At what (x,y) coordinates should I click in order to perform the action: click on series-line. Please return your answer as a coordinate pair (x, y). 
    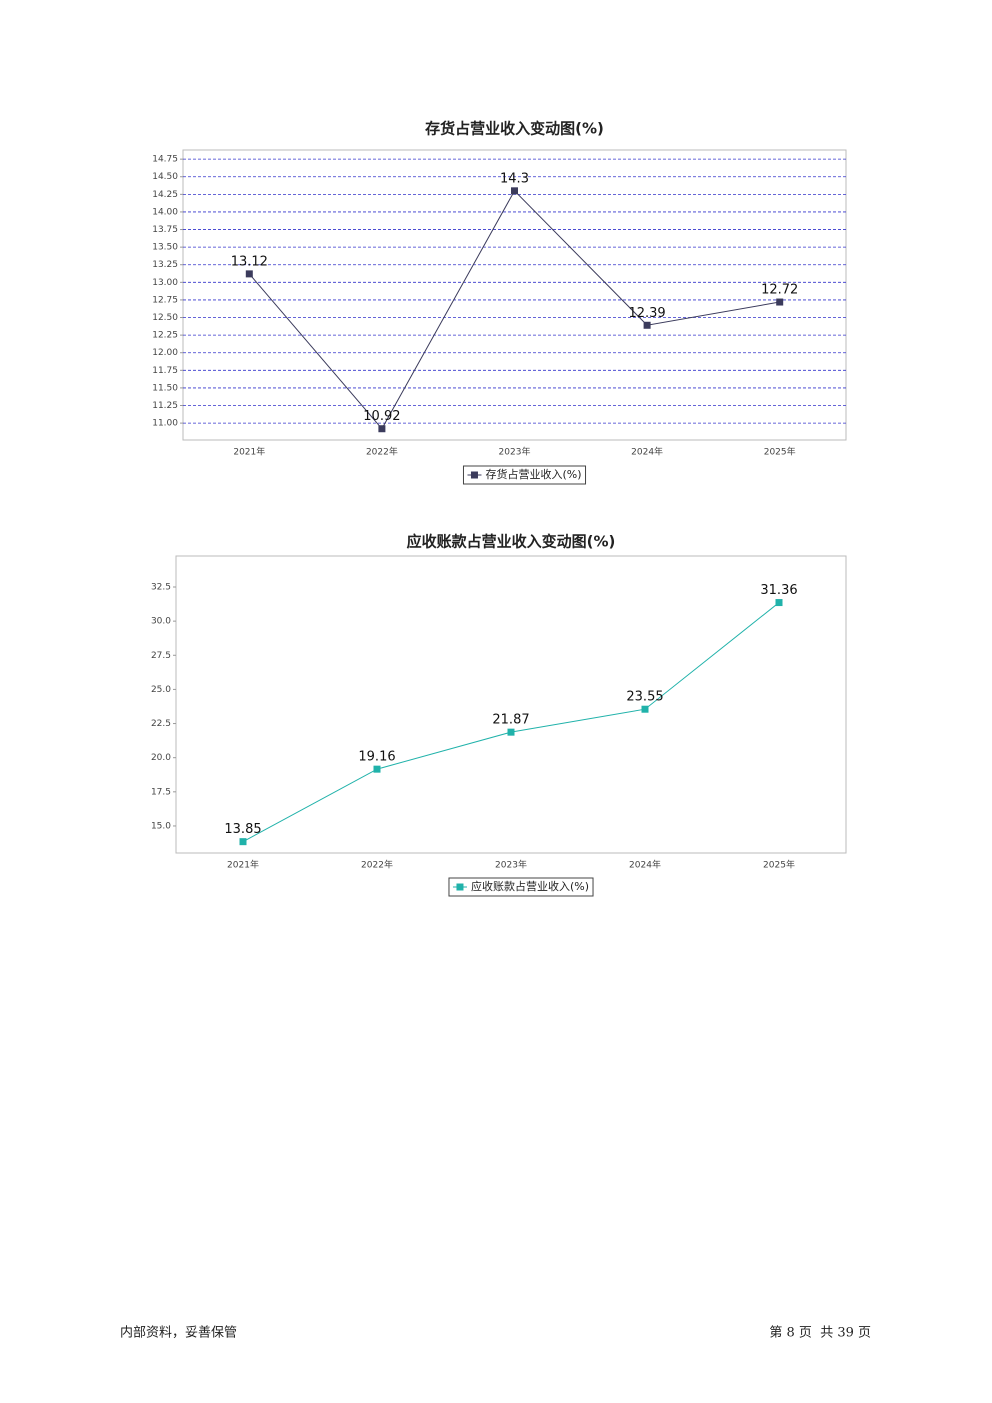
    Looking at the image, I should click on (514, 309).